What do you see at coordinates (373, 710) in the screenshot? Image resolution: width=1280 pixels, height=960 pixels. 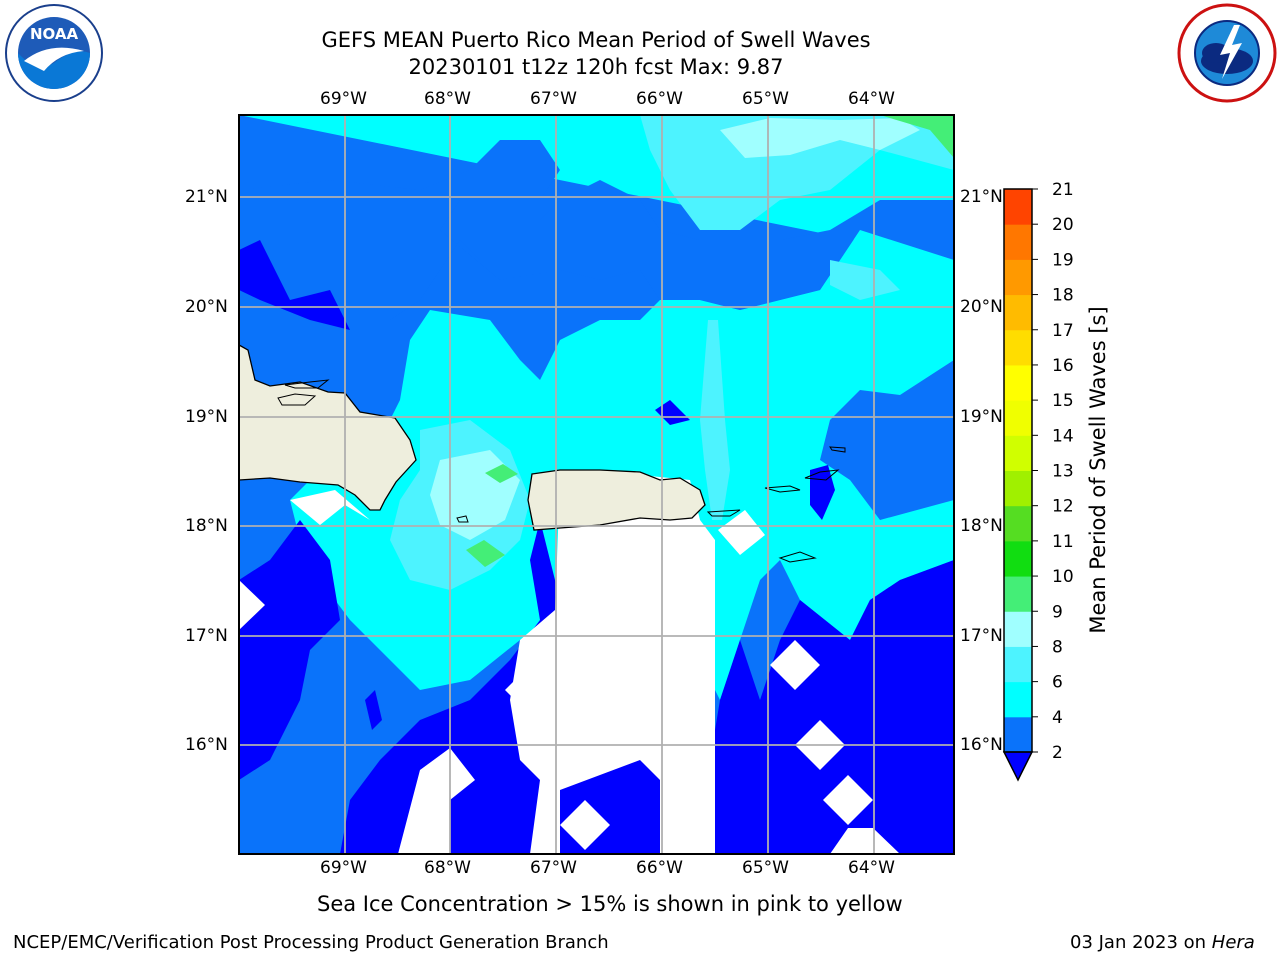 I see `swell-region-2-4-patch2` at bounding box center [373, 710].